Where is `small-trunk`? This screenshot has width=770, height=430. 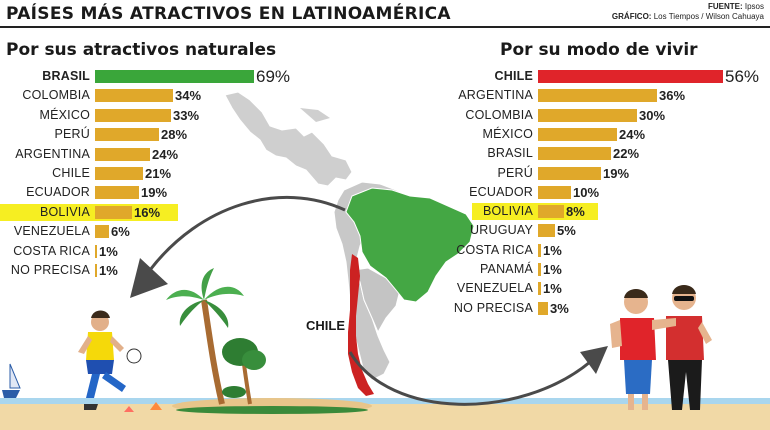 small-trunk is located at coordinates (247, 384).